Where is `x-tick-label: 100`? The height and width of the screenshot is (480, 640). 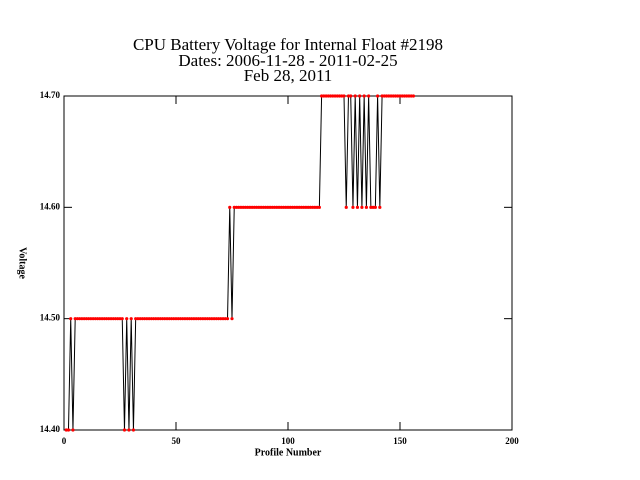 x-tick-label: 100 is located at coordinates (288, 441).